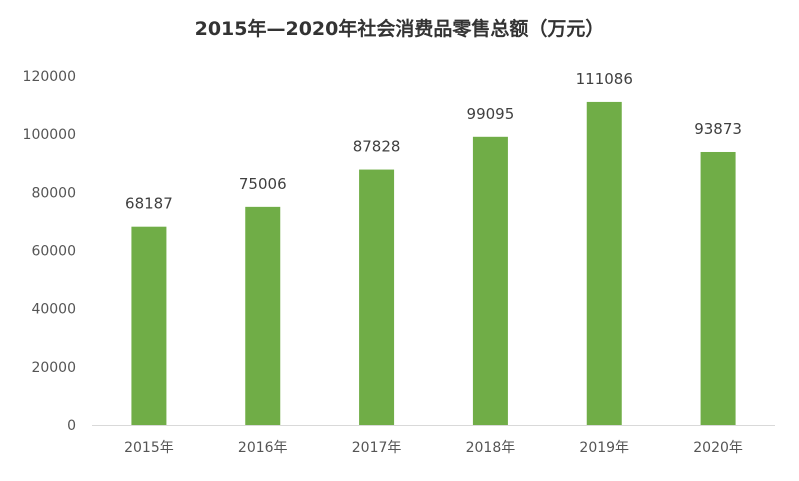 The width and height of the screenshot is (799, 481). Describe the element at coordinates (149, 204) in the screenshot. I see `data-label: 68187` at that location.